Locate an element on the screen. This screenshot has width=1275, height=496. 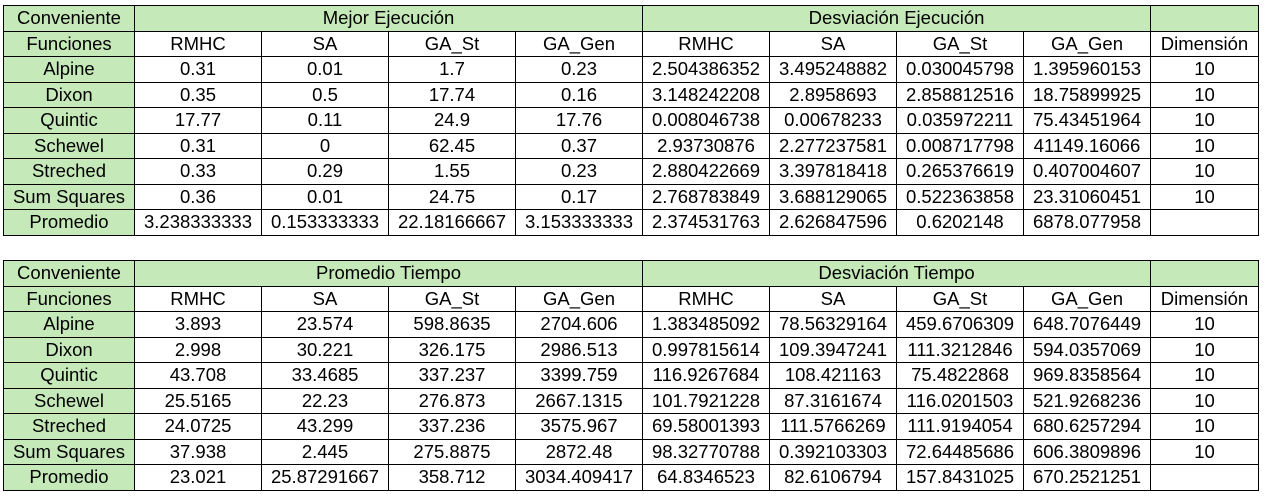
data-cell: 17.74 is located at coordinates (452, 94).